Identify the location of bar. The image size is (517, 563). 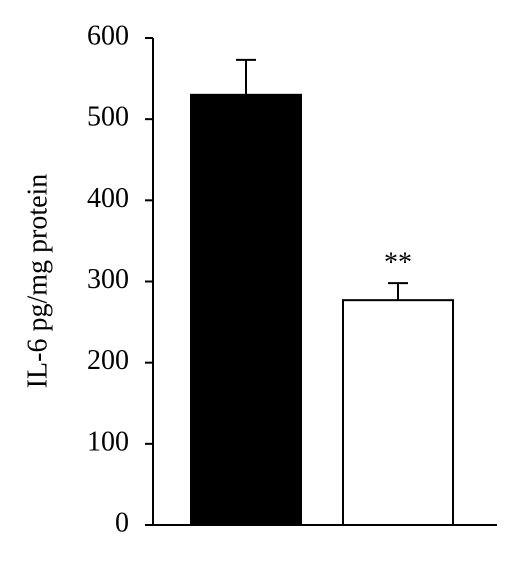
(398, 412).